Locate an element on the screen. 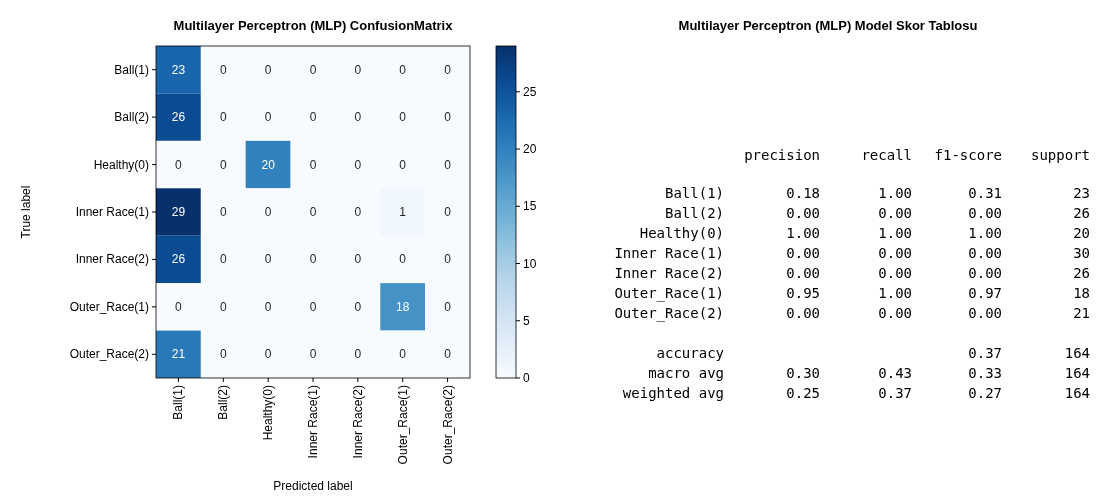  x-axis-title: Predicted label is located at coordinates (313, 486).